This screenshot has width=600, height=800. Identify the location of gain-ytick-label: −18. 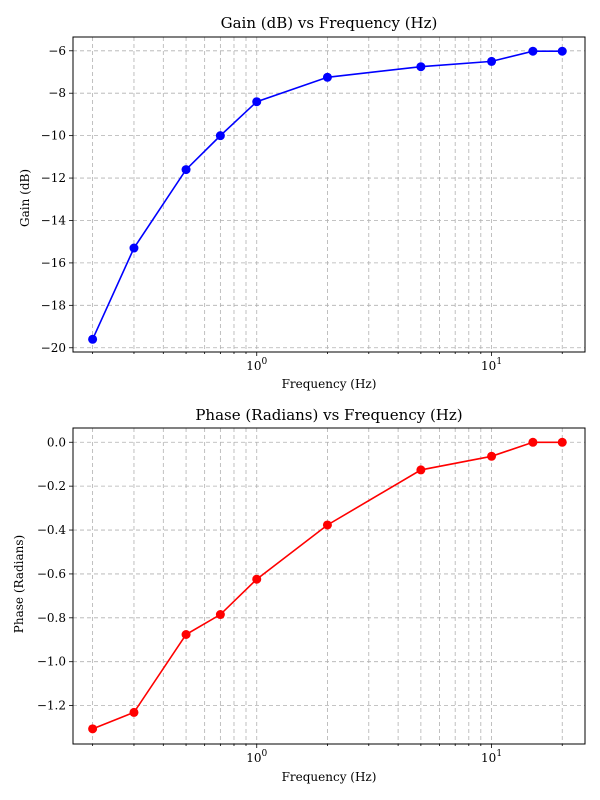
(53, 305).